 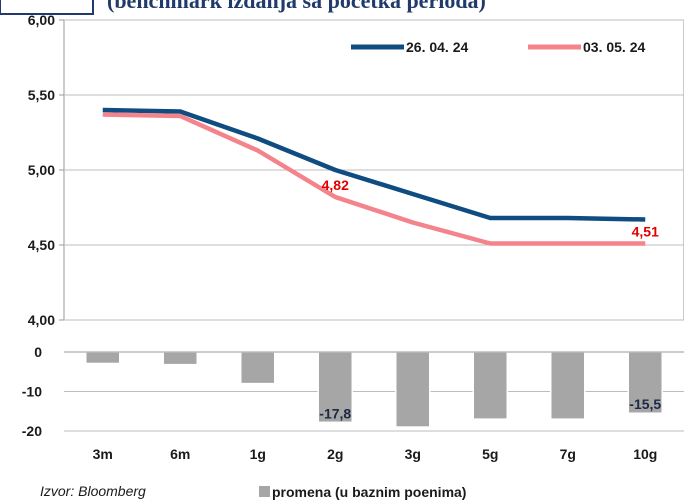 I want to click on bar-1g, so click(x=258, y=368).